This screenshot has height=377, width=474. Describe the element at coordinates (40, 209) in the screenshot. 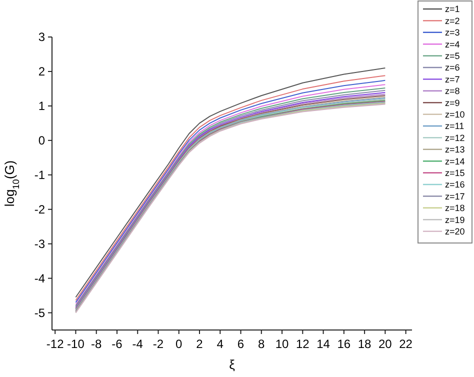

I see `y-tick-label: -2` at that location.